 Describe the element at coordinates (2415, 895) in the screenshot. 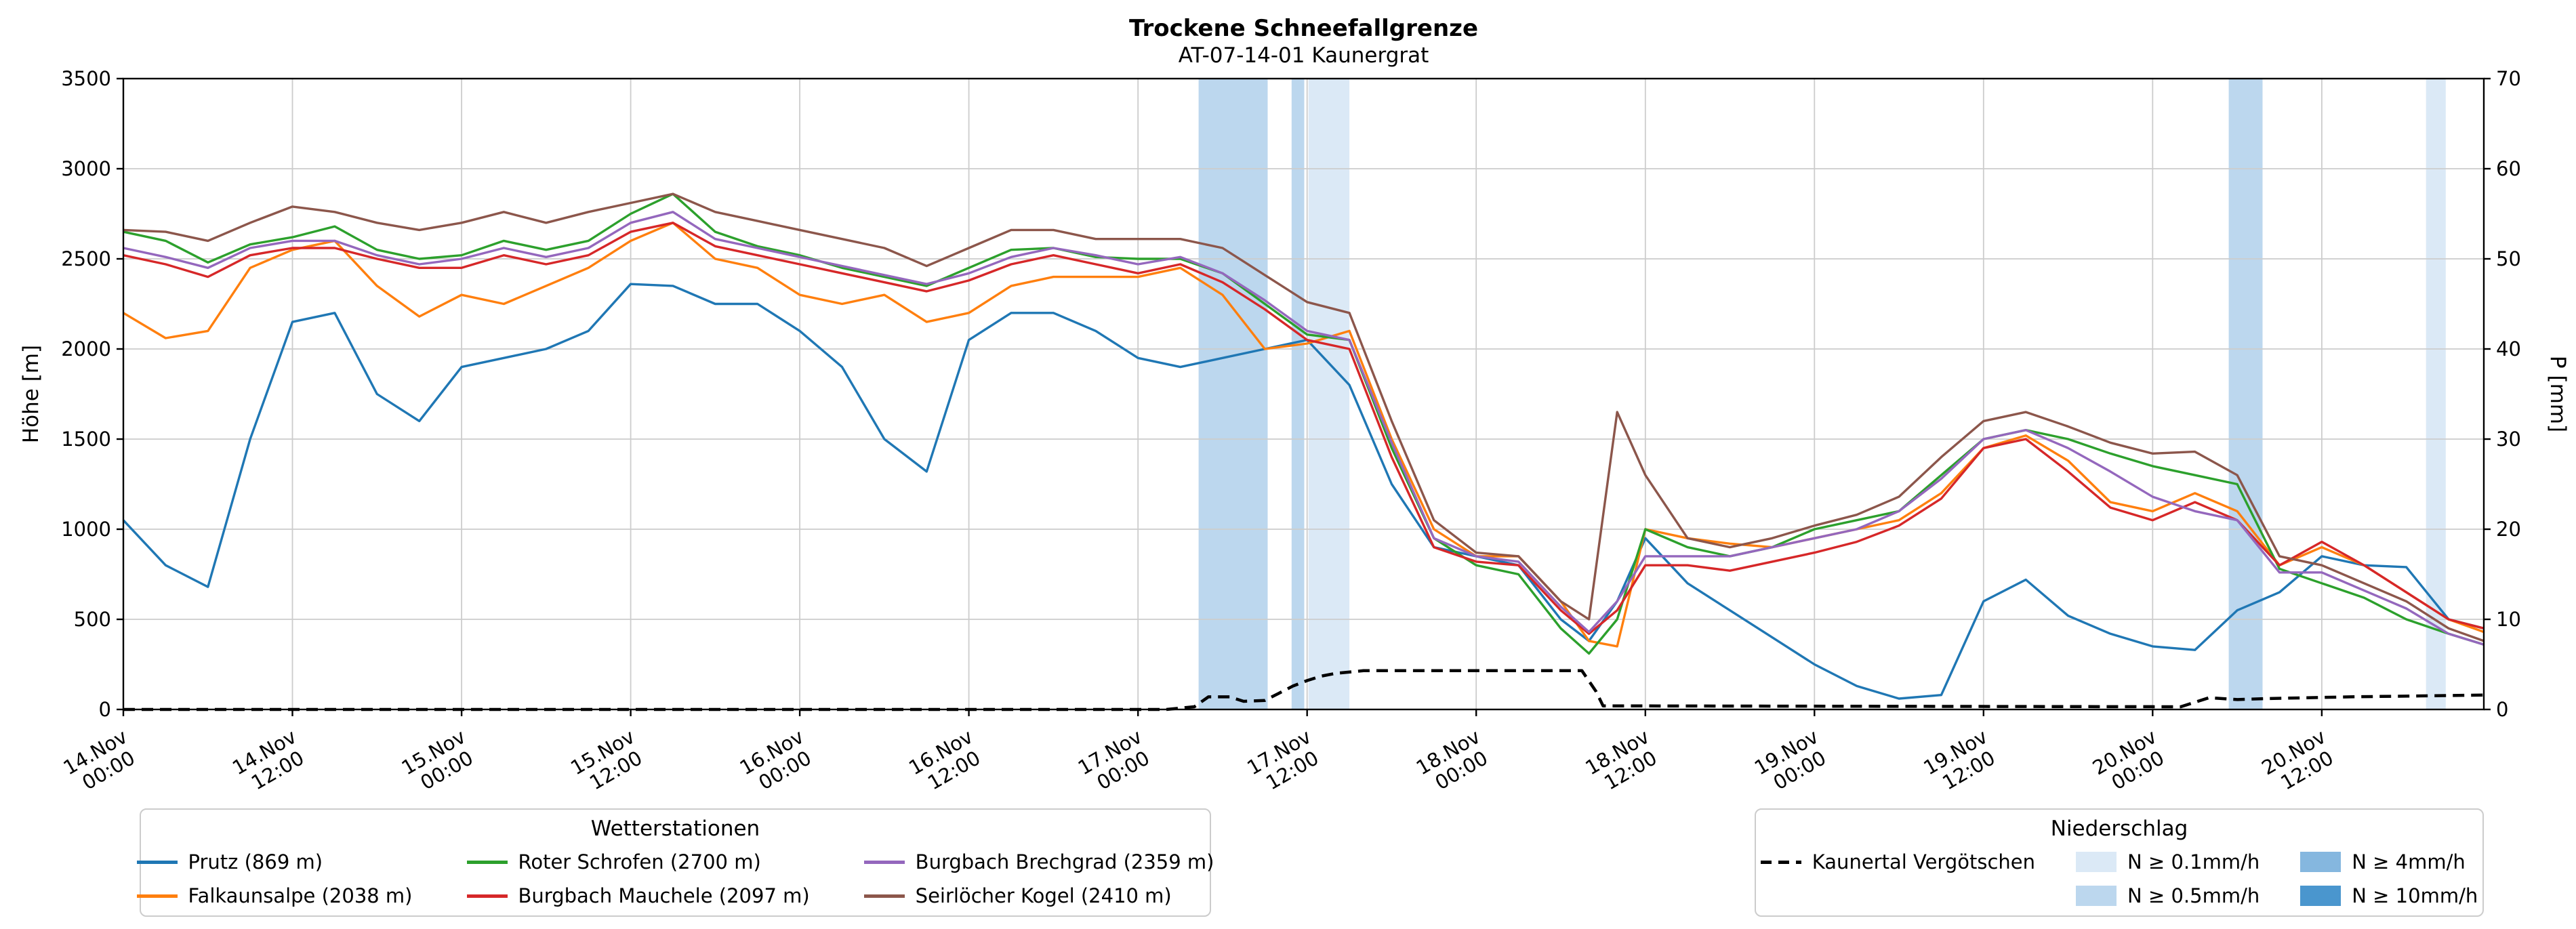

I see `legend-label-n-10: N ≥ 10mm/h` at that location.